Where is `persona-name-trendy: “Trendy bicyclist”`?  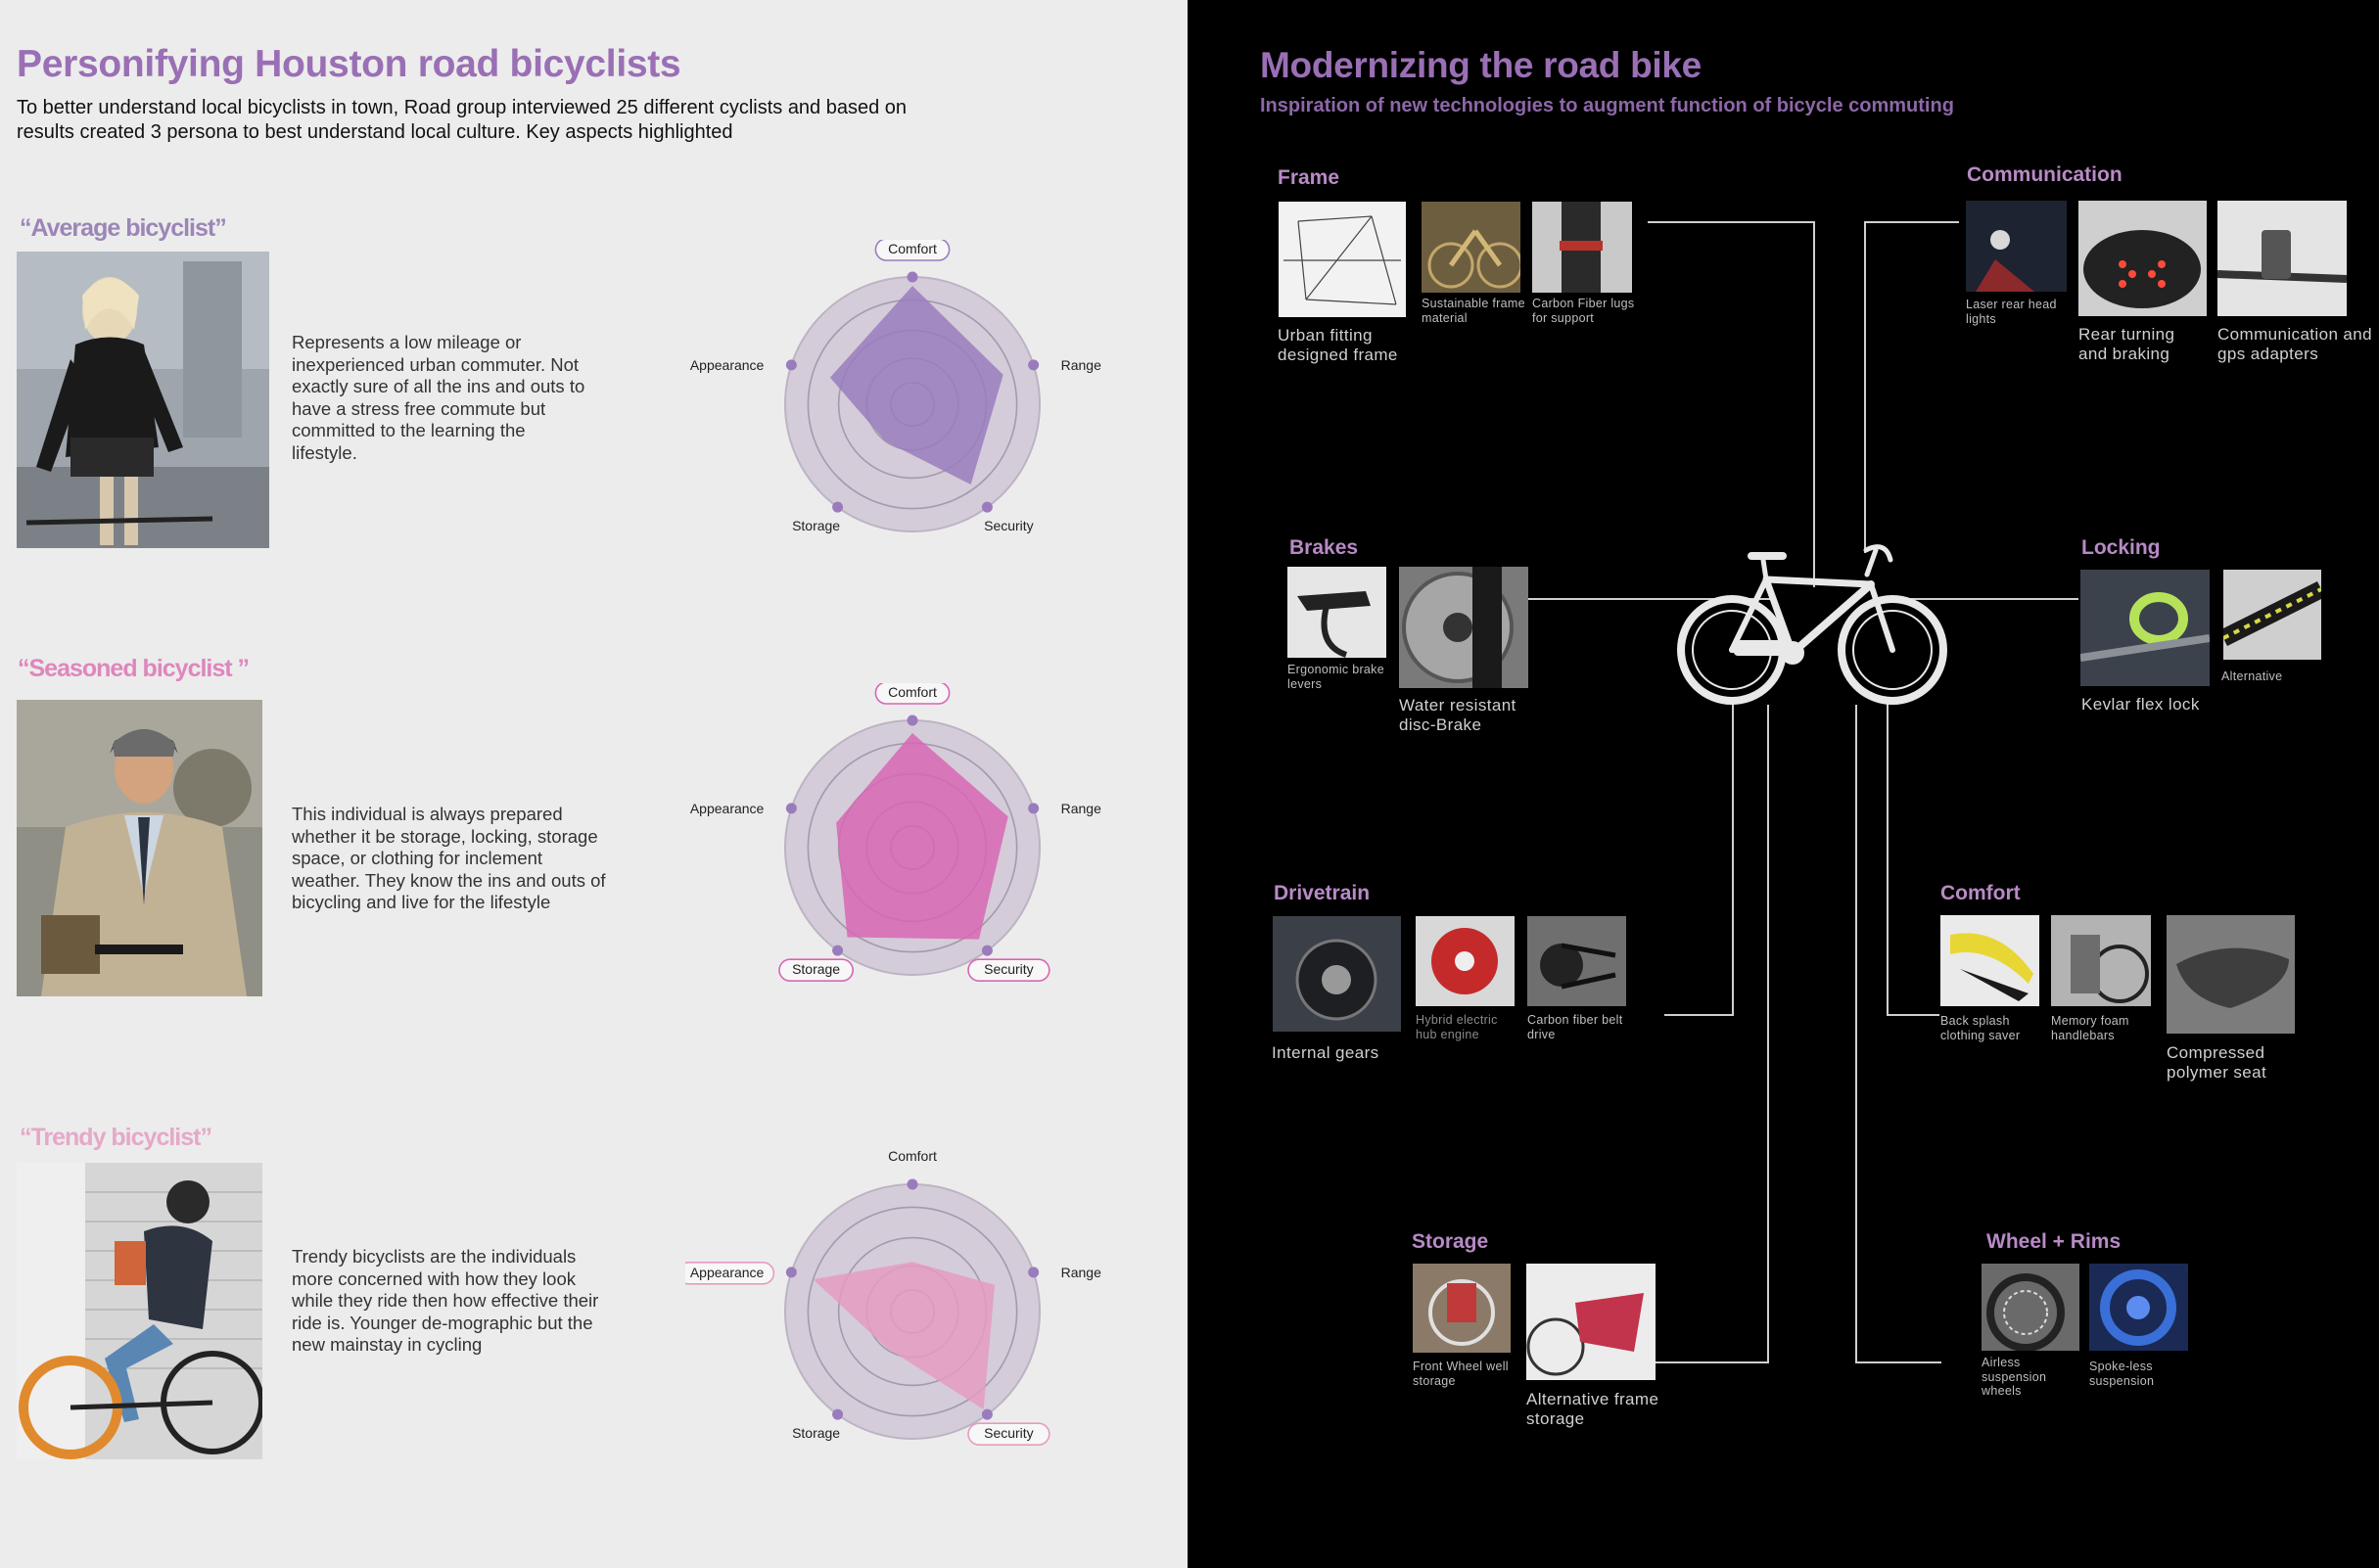
persona-name-trendy: “Trendy bicyclist” is located at coordinates (116, 1137).